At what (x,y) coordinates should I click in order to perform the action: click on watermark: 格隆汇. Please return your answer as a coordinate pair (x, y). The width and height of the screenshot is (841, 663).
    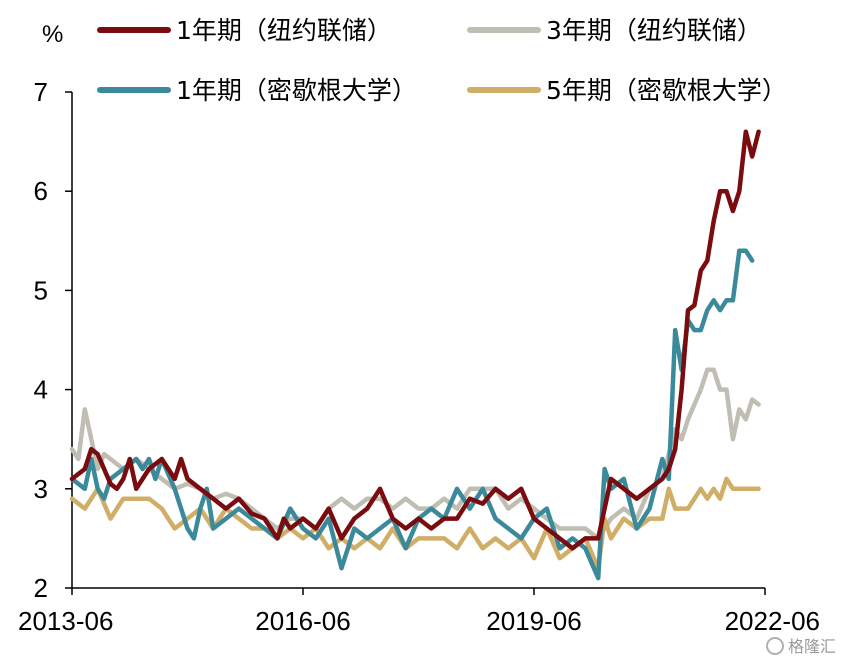
    Looking at the image, I should click on (801, 646).